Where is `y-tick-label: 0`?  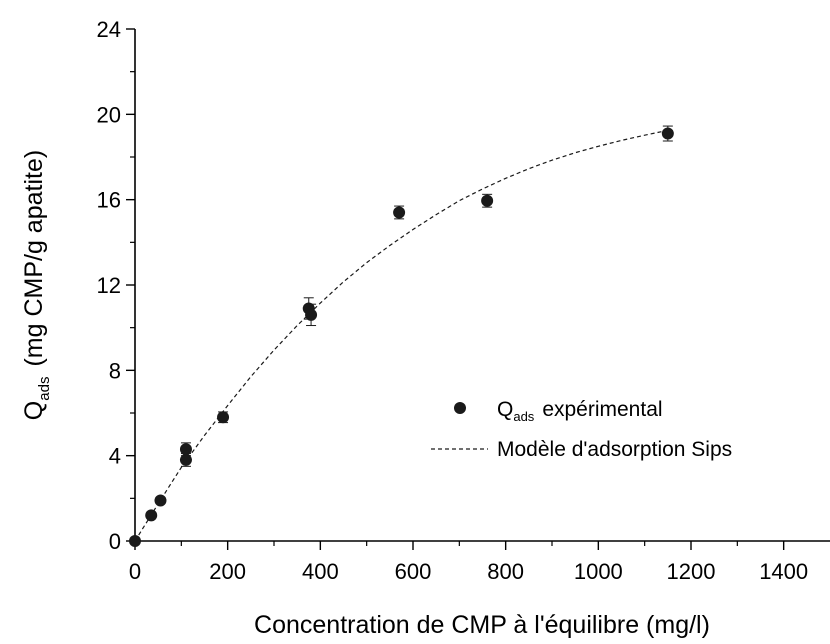
y-tick-label: 0 is located at coordinates (115, 541).